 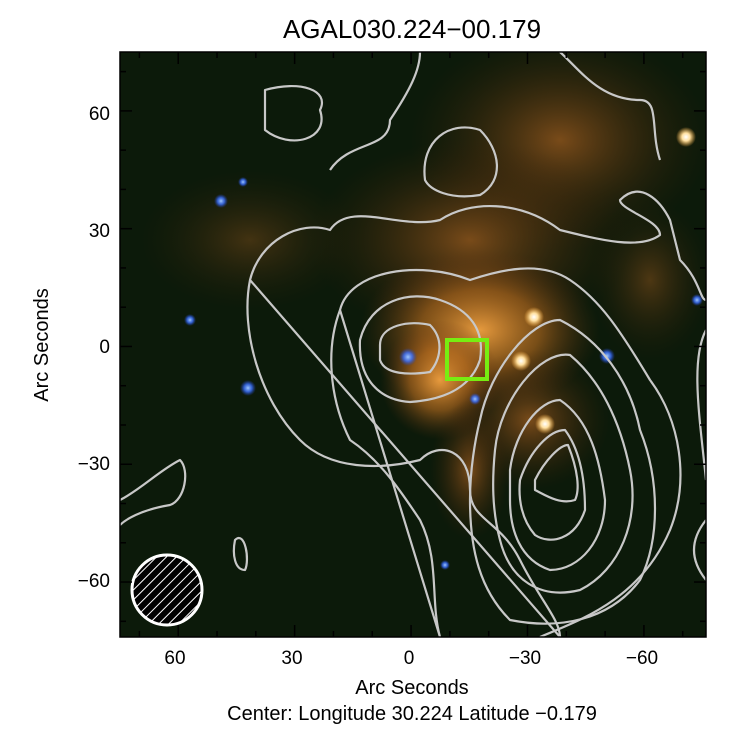 I want to click on chart-title: AGAL030.224−00.179, so click(x=412, y=29).